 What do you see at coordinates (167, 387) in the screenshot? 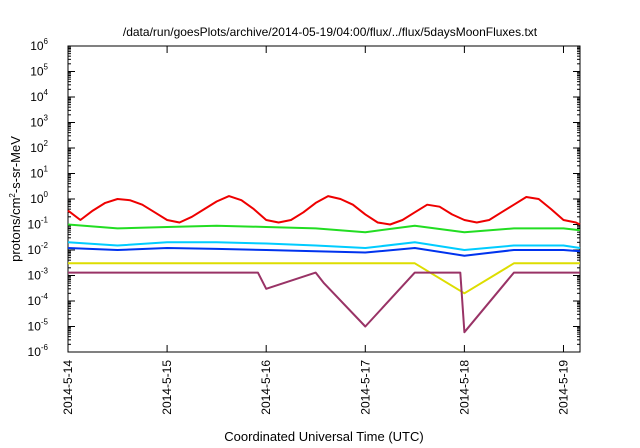
I see `x-tick-label: 2014-5-15` at bounding box center [167, 387].